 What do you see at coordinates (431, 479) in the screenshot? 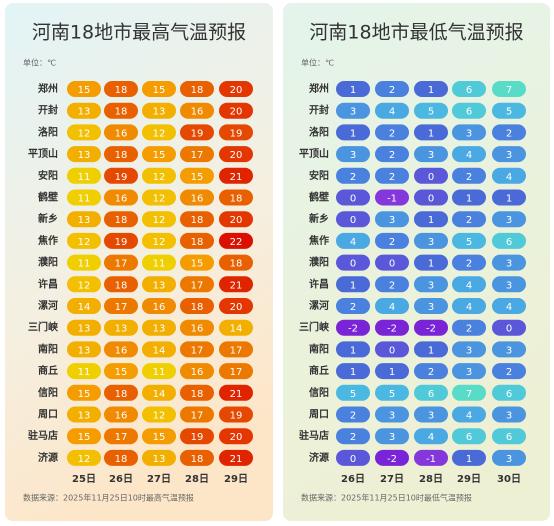
I see `date-label: 28日` at bounding box center [431, 479].